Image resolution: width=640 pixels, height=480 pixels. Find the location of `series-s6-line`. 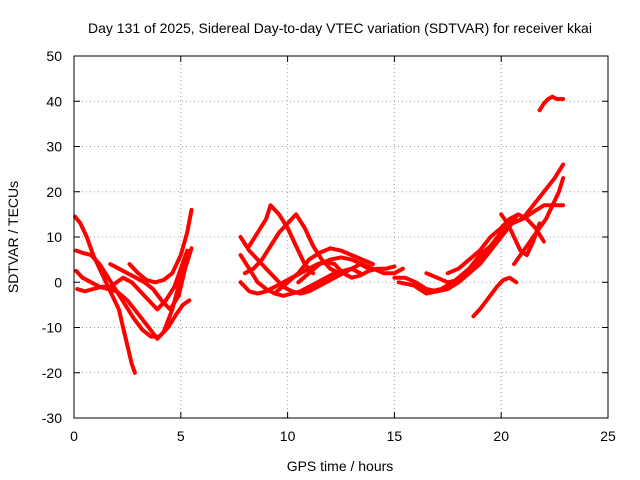

series-s6-line is located at coordinates (160, 246).